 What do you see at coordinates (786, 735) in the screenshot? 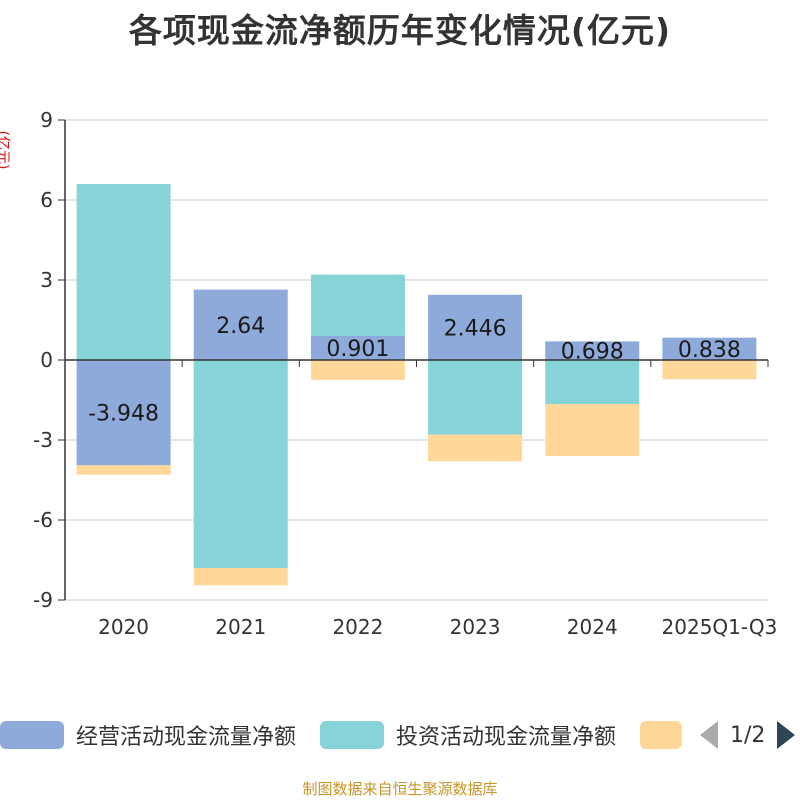
I see `next-page-icon` at bounding box center [786, 735].